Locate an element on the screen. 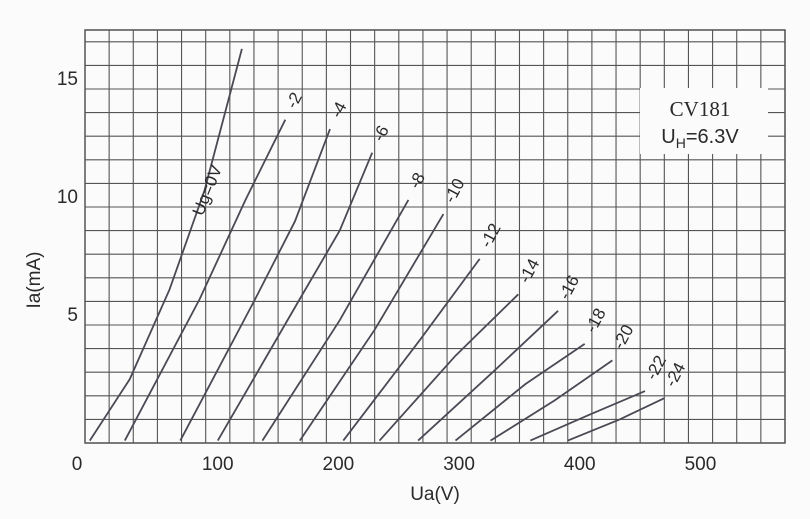 Image resolution: width=810 pixels, height=519 pixels. info-box is located at coordinates (704, 121).